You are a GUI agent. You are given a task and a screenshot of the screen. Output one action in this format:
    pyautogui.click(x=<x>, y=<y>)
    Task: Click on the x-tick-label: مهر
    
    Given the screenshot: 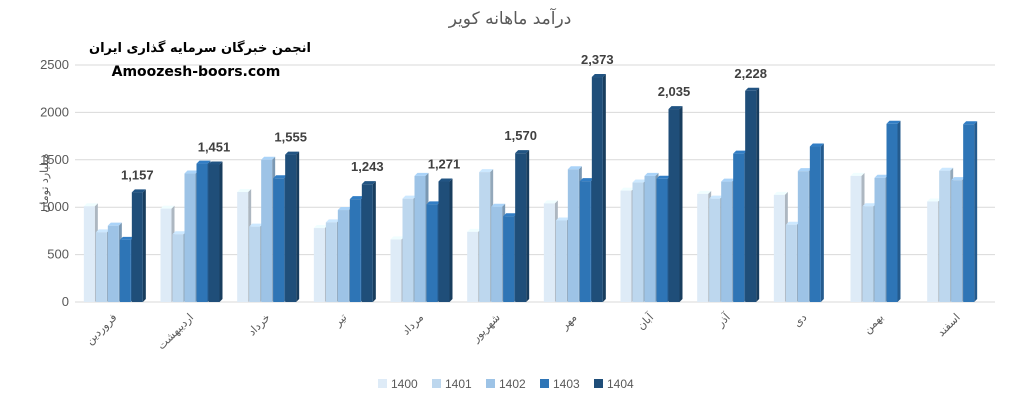 What is the action you would take?
    pyautogui.click(x=569, y=322)
    